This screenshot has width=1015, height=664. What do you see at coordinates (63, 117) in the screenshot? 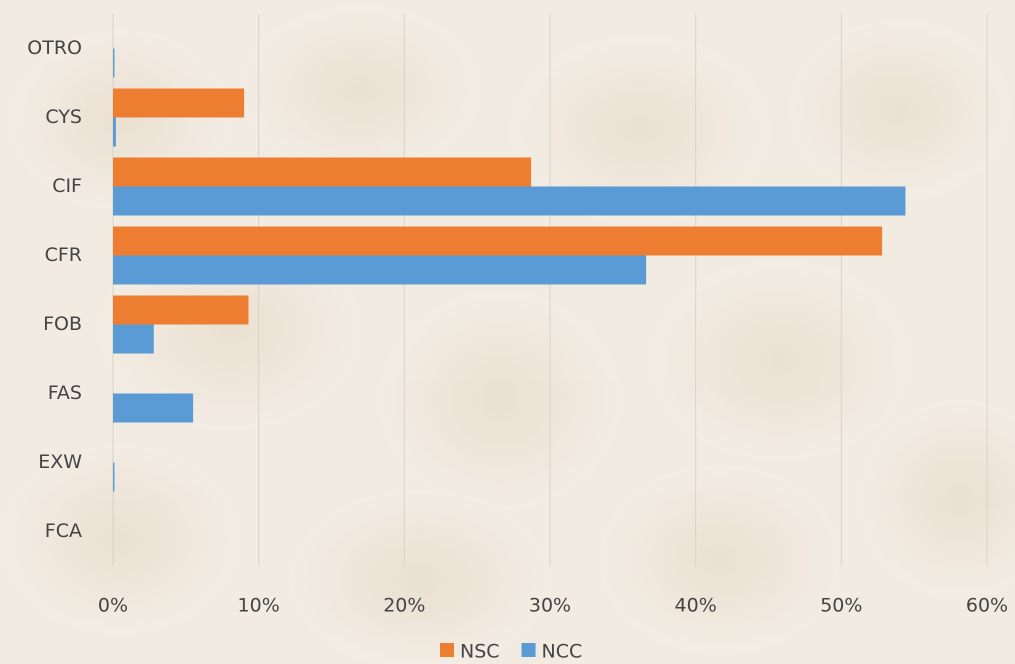
I see `y-tick-label: CYS` at bounding box center [63, 117].